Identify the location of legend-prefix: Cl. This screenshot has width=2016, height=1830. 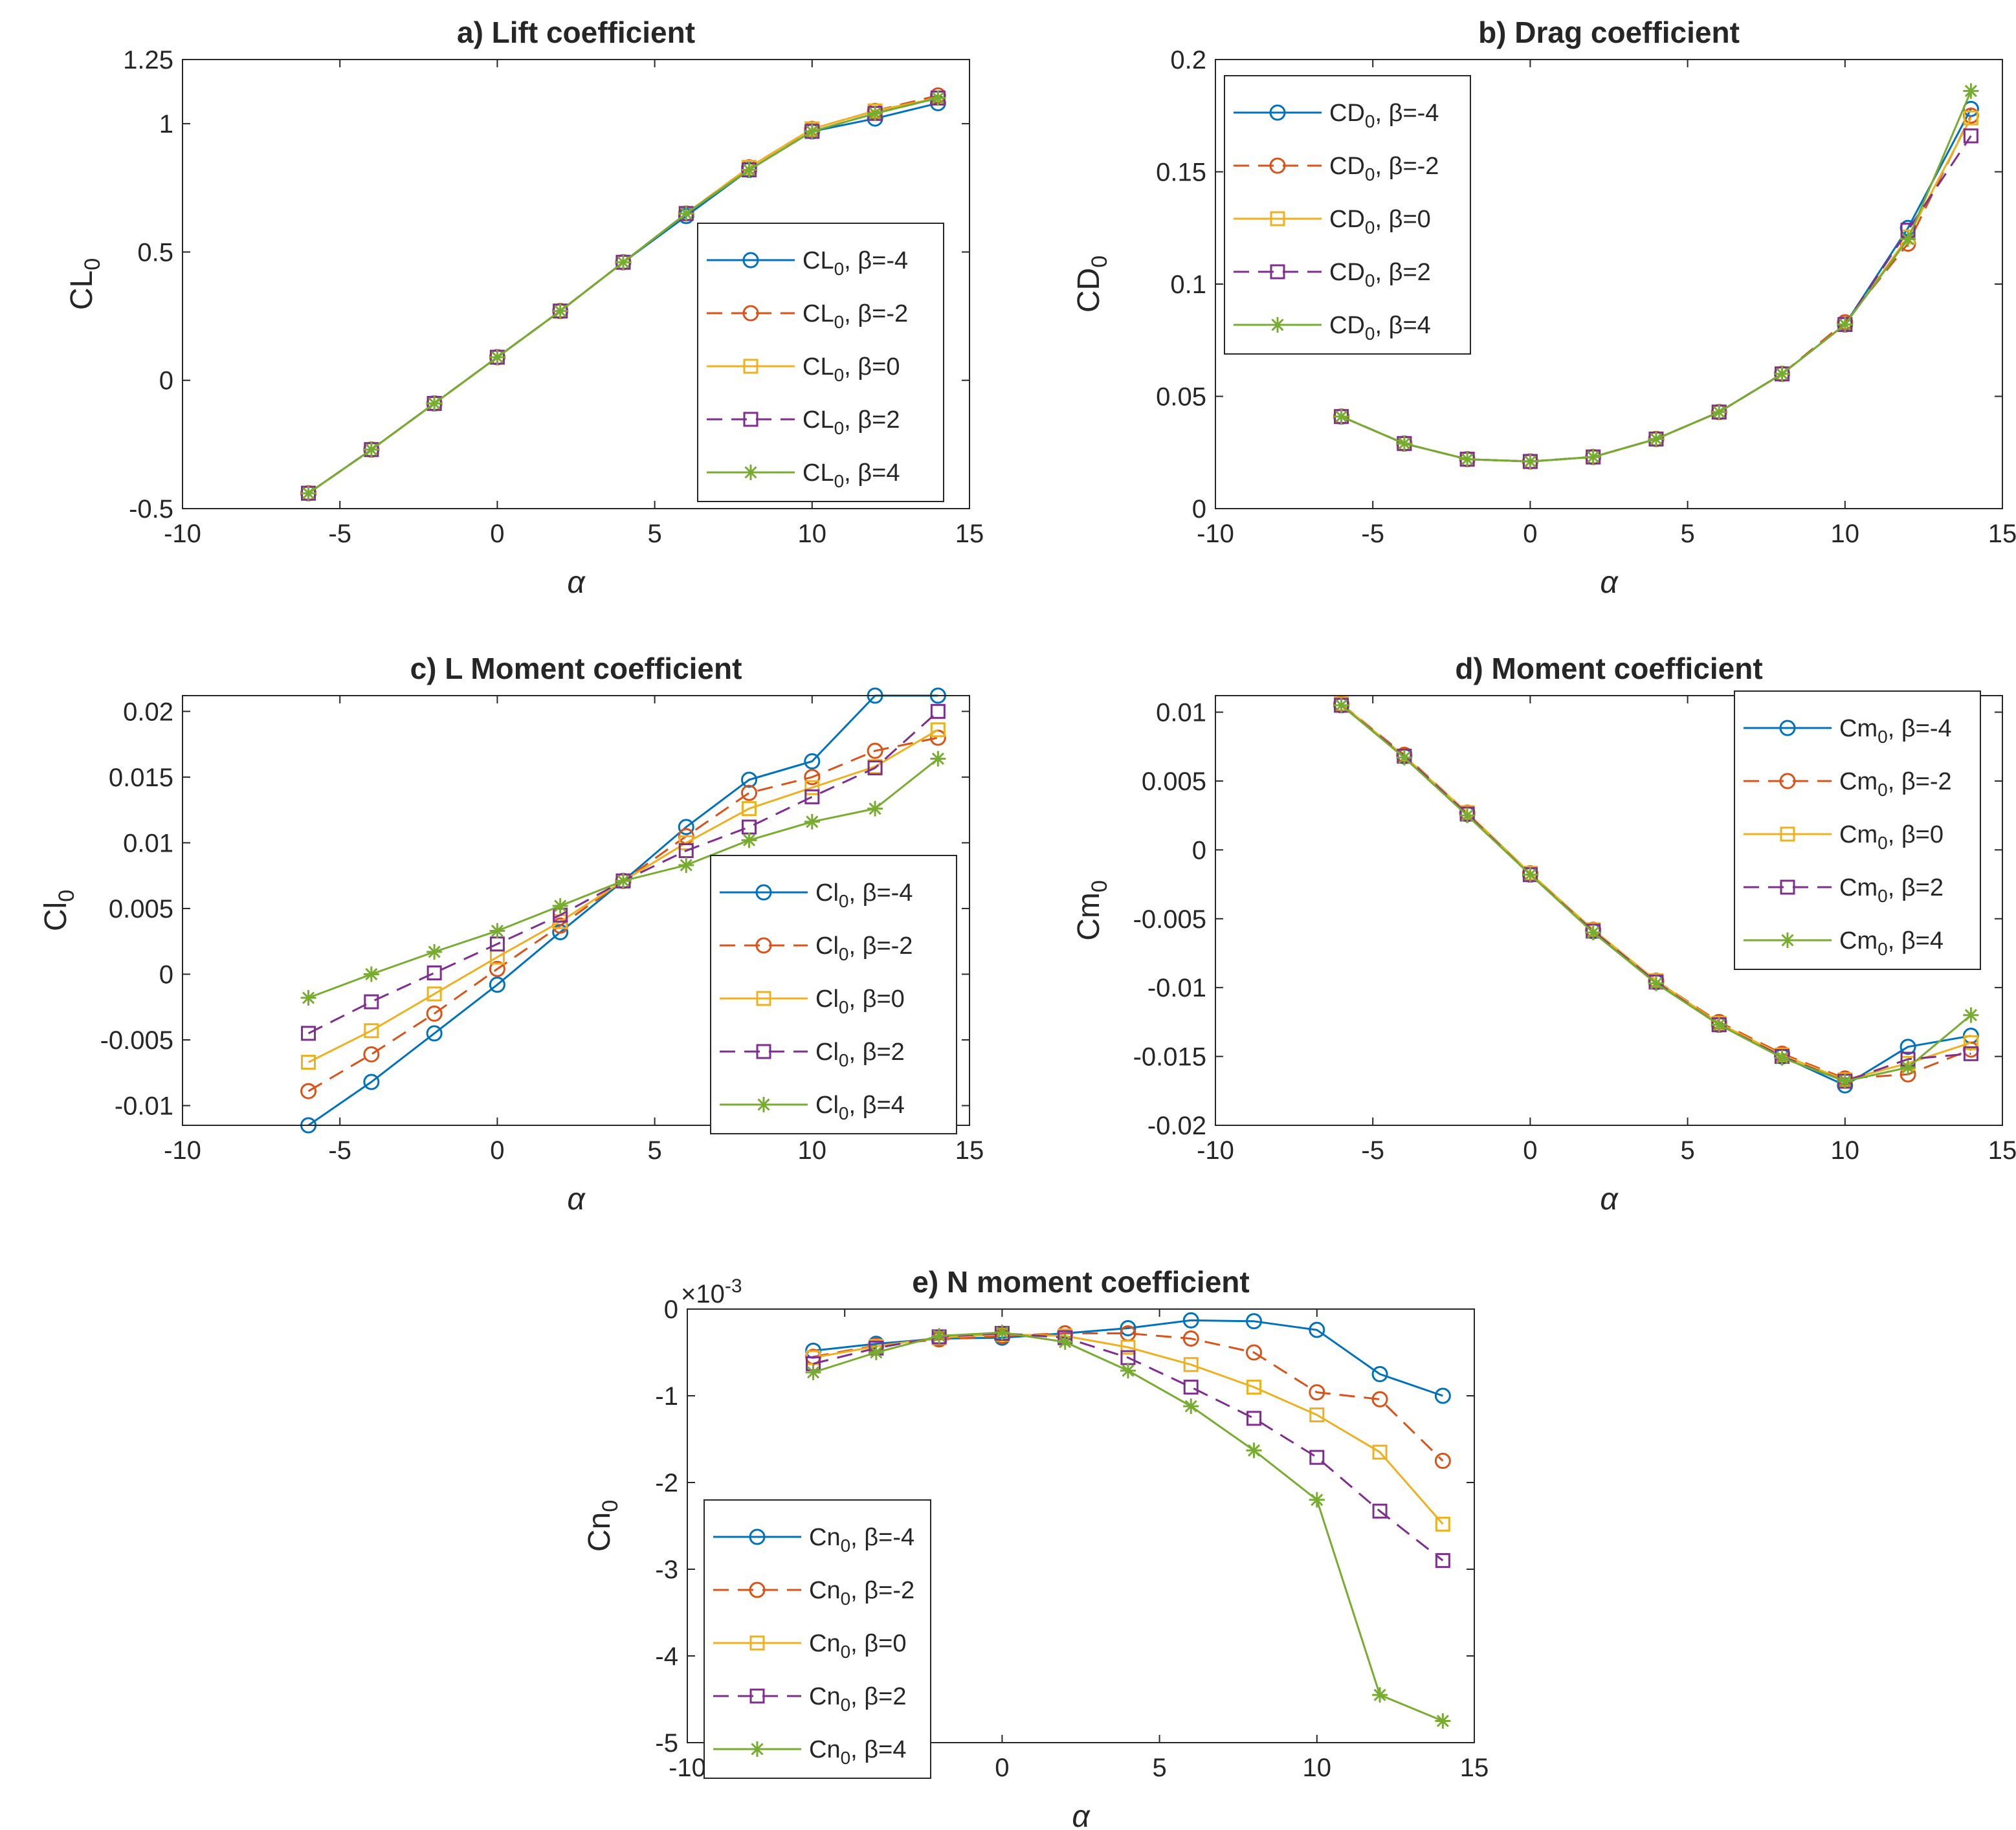
(827, 893).